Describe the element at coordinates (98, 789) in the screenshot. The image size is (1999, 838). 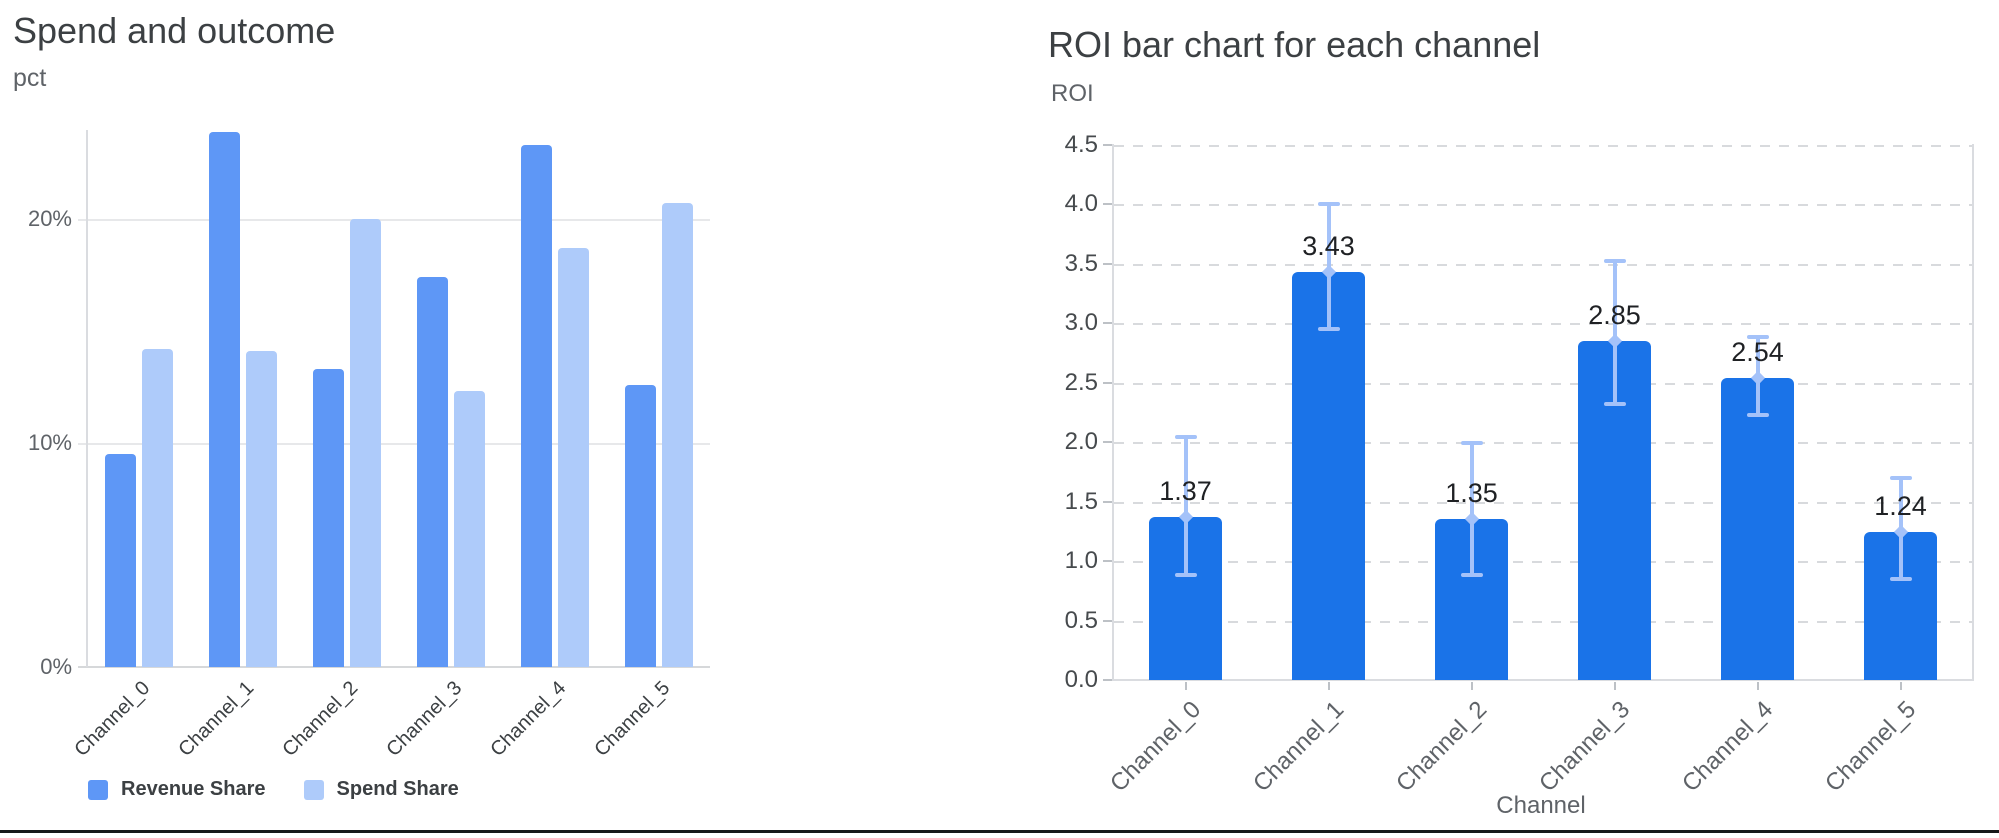
I see `revenue-share-swatch-icon` at that location.